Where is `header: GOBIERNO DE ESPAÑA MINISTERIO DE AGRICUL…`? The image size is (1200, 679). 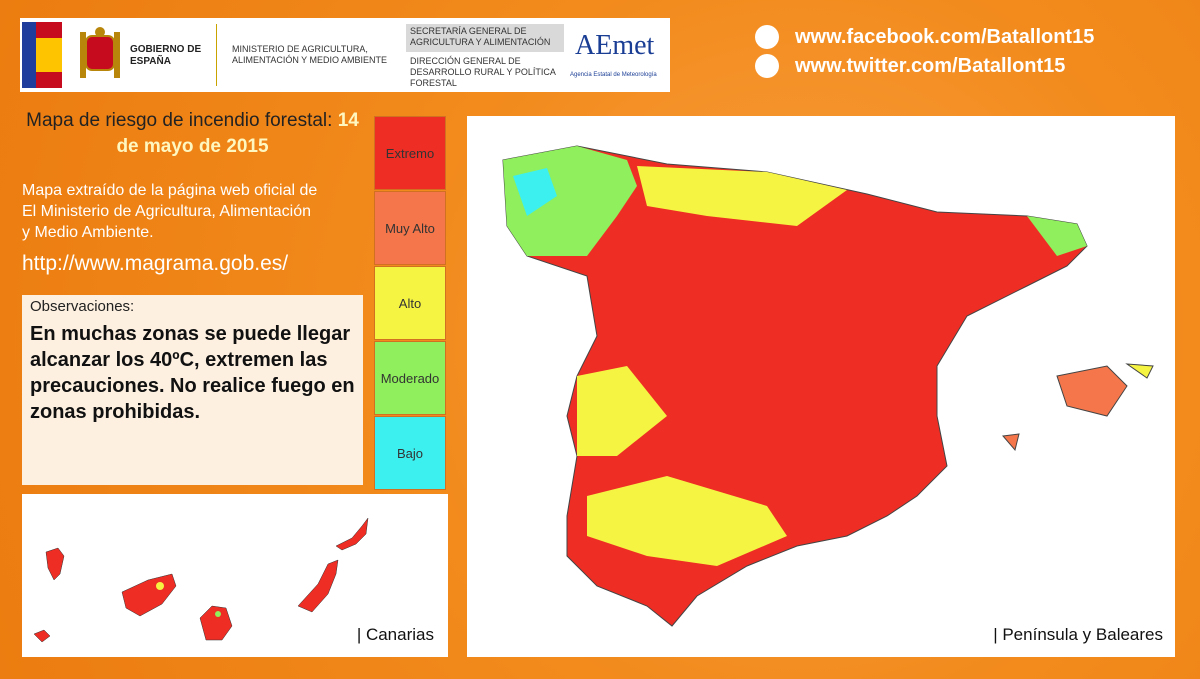
header: GOBIERNO DE ESPAÑA MINISTERIO DE AGRICUL… is located at coordinates (345, 55).